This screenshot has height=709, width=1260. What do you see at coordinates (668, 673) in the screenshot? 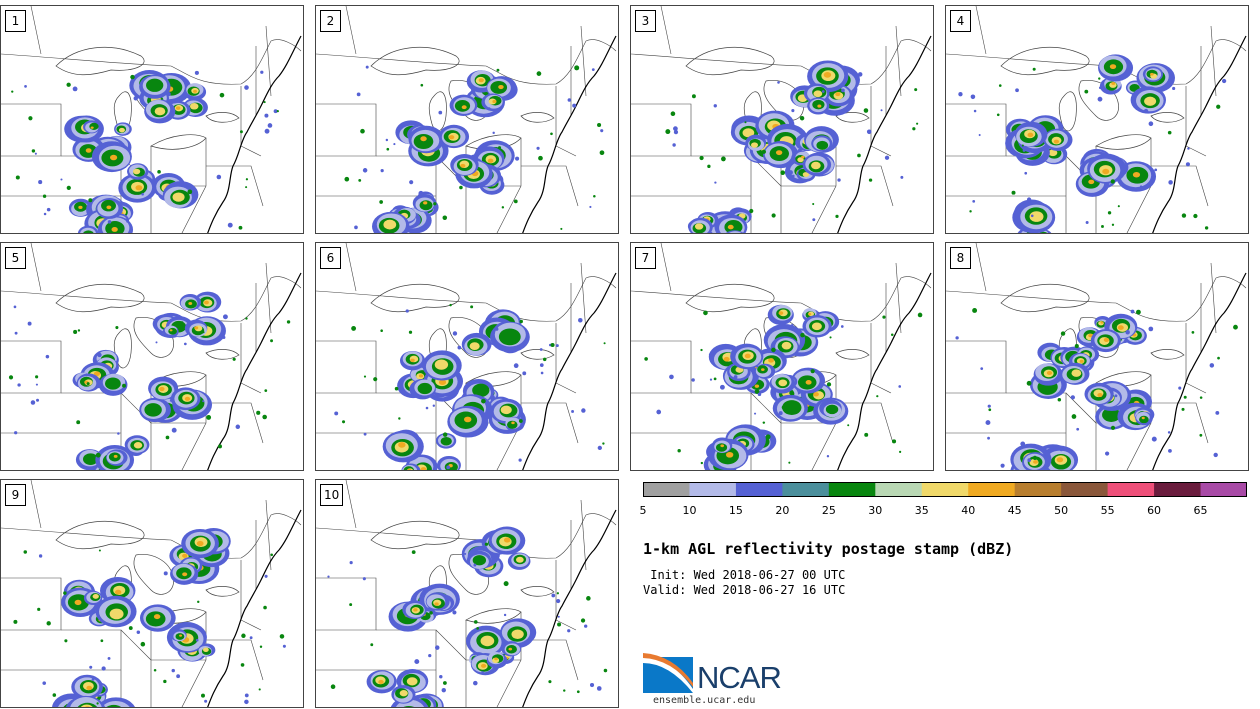
I see `ncar-logo-icon` at bounding box center [668, 673].